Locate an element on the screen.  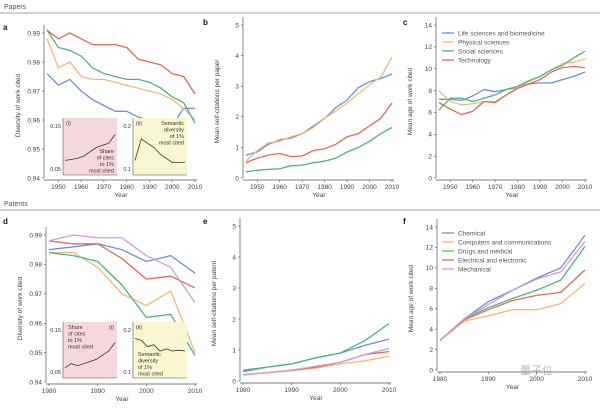
y-tick-label: 0.96 is located at coordinates (35, 324).